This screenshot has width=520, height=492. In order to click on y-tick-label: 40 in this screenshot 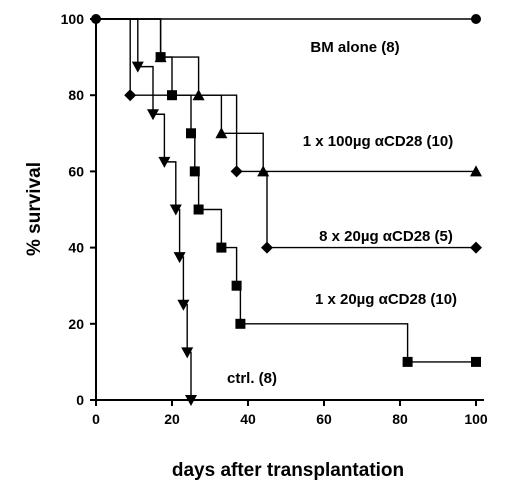, I will do `click(76, 248)`.